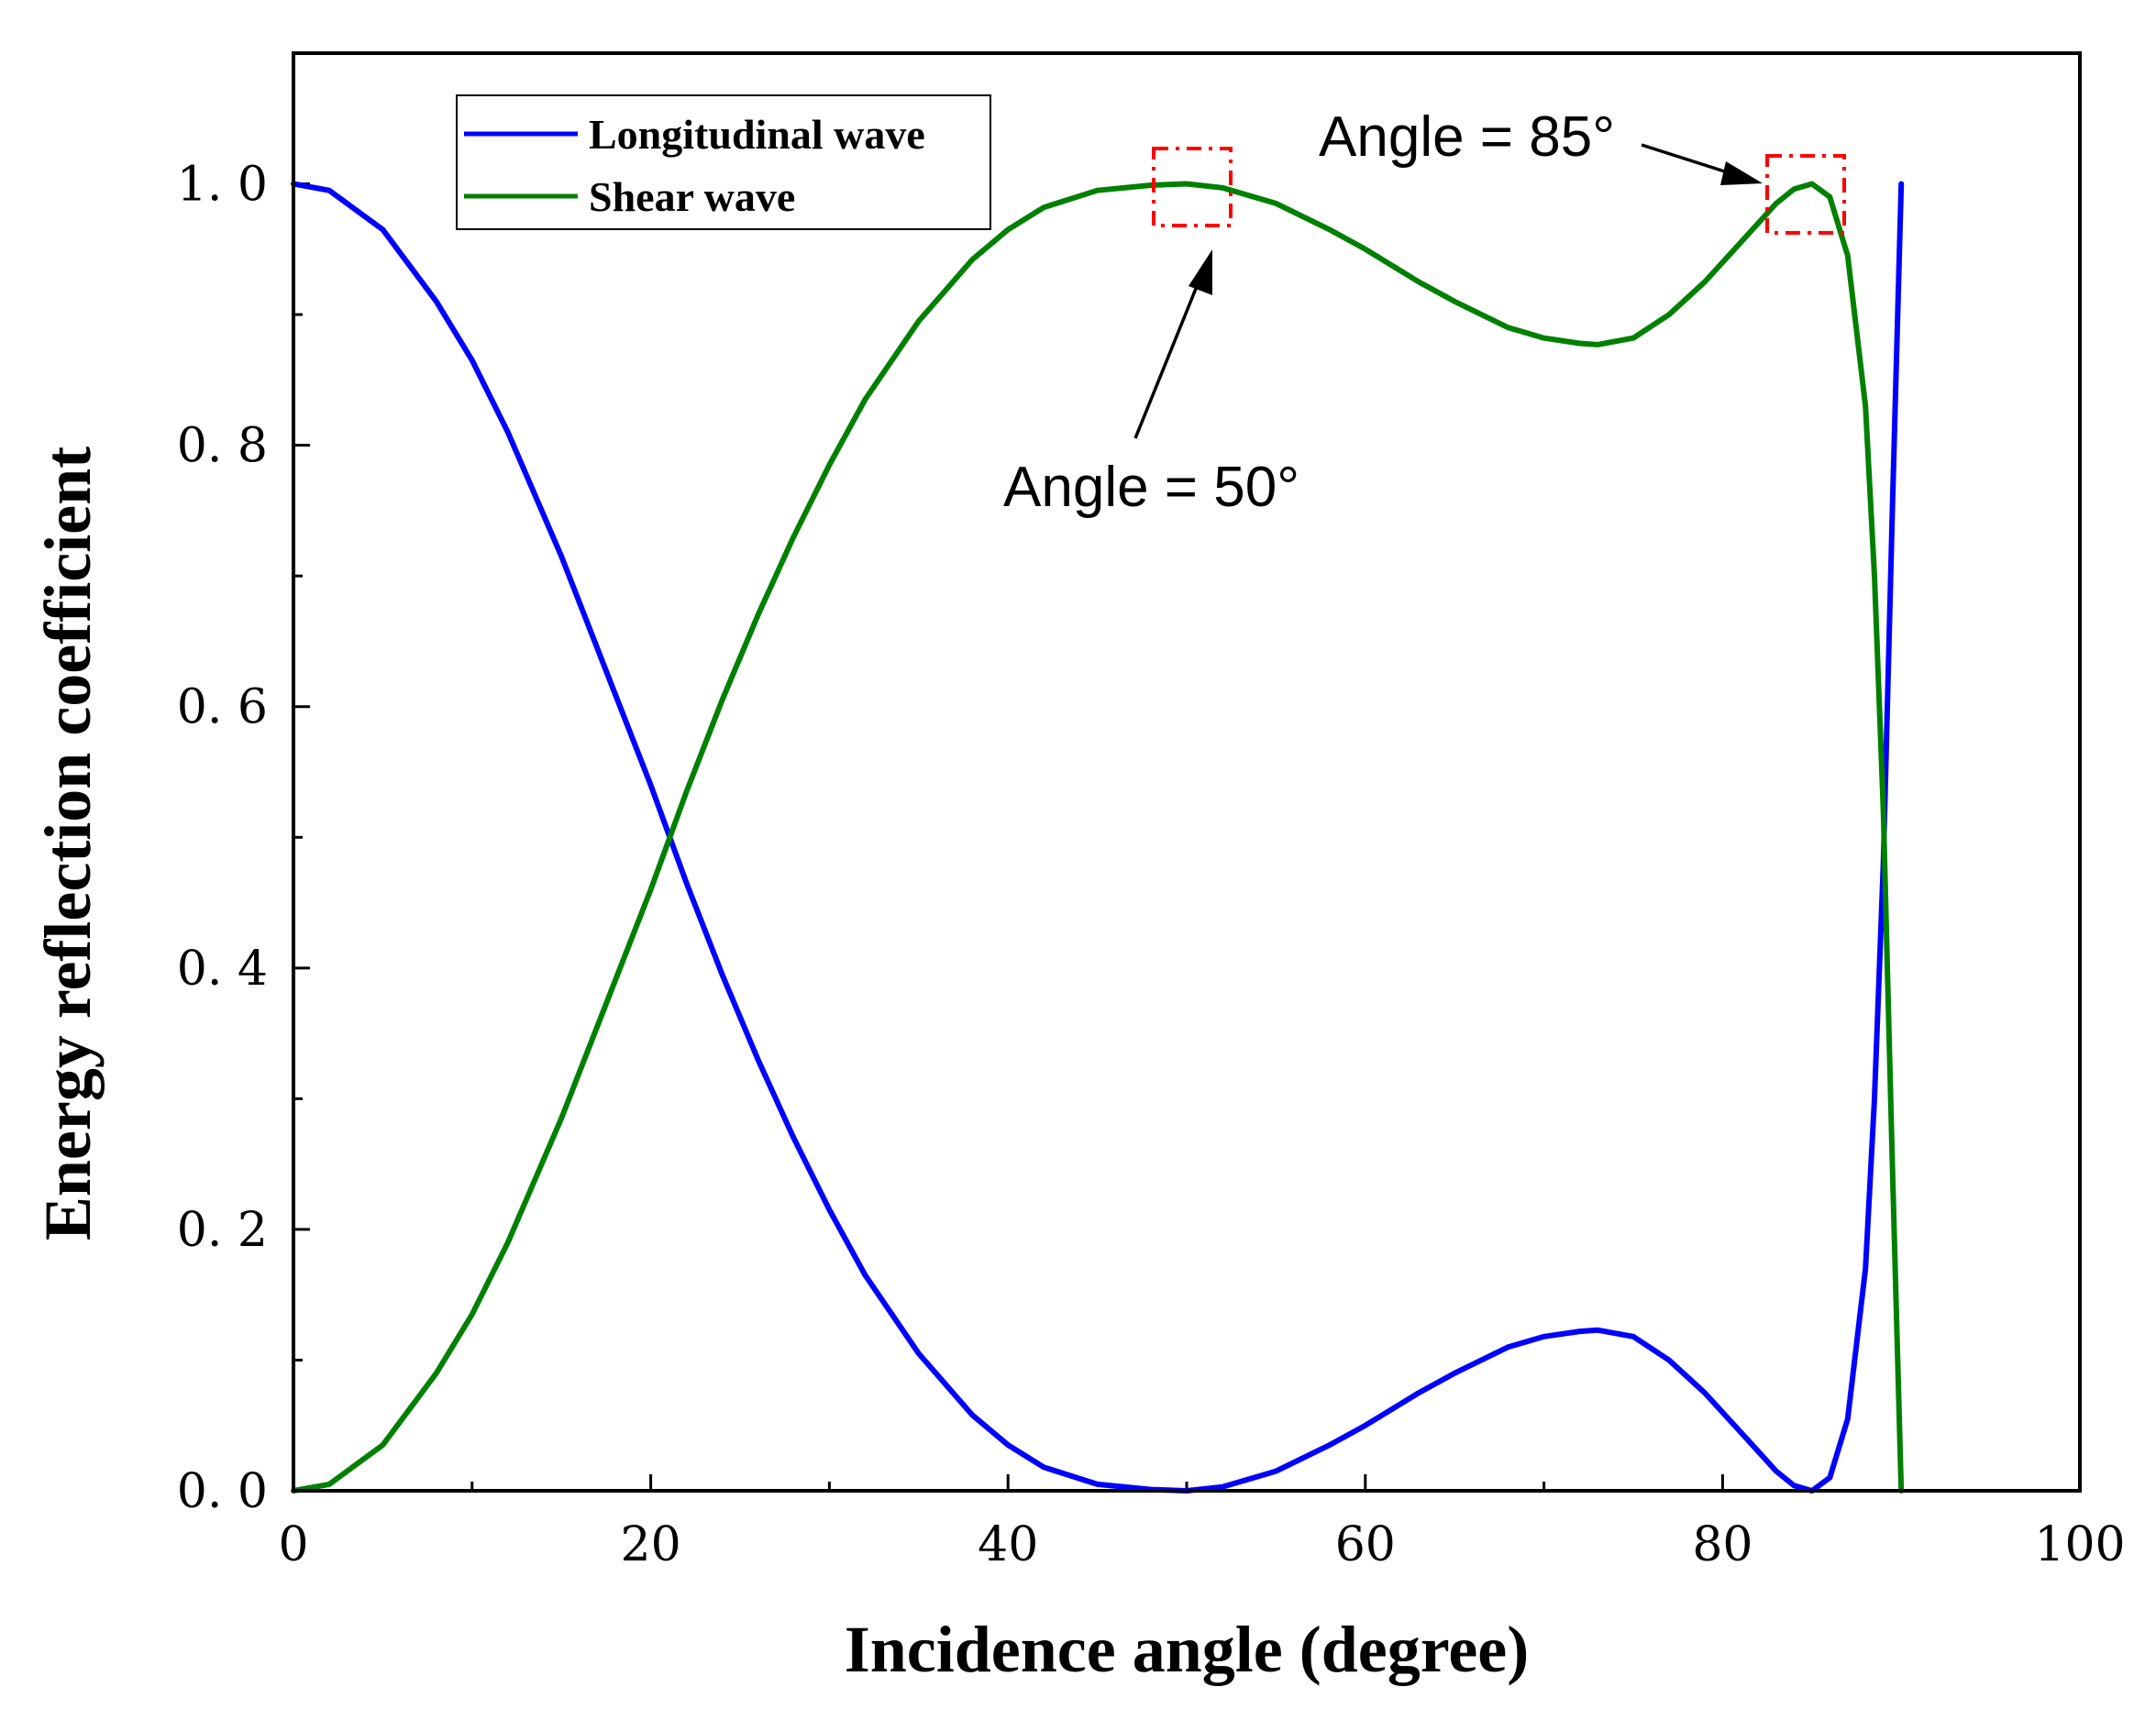  Describe the element at coordinates (692, 197) in the screenshot. I see `legend-label-shear: Shear wave` at that location.